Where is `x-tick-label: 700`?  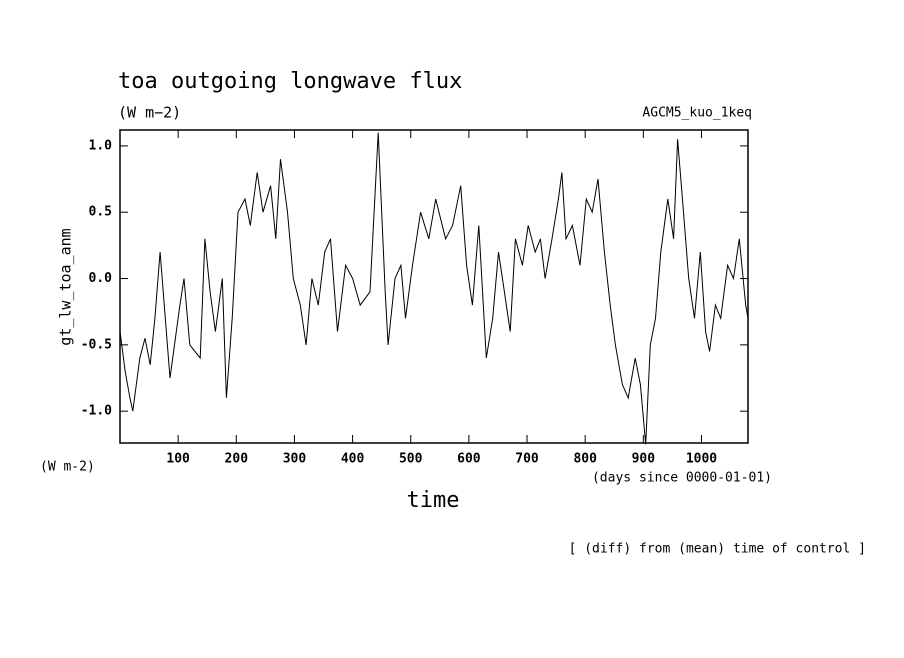
x-tick-label: 700 is located at coordinates (527, 459).